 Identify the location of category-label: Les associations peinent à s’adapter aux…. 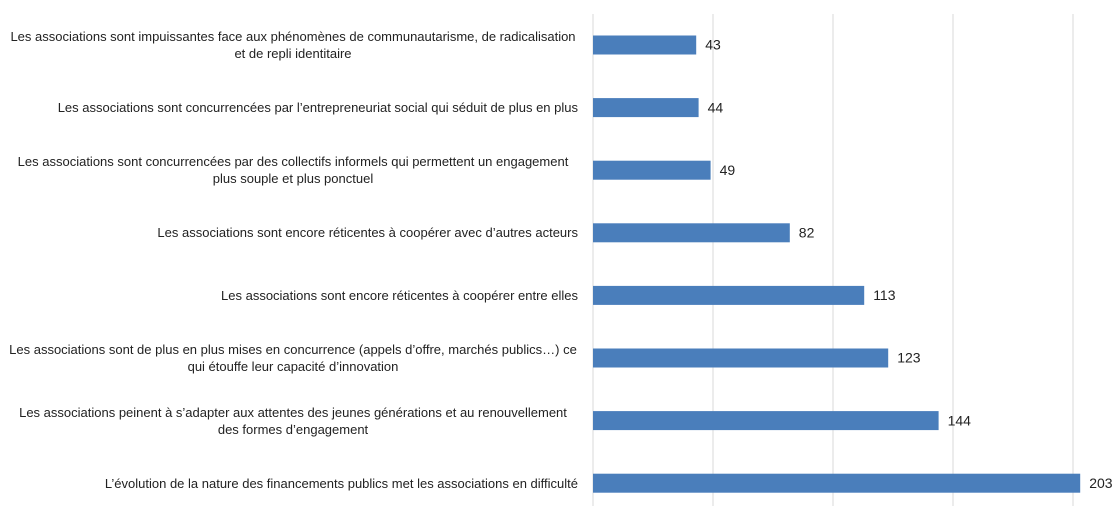
(293, 420).